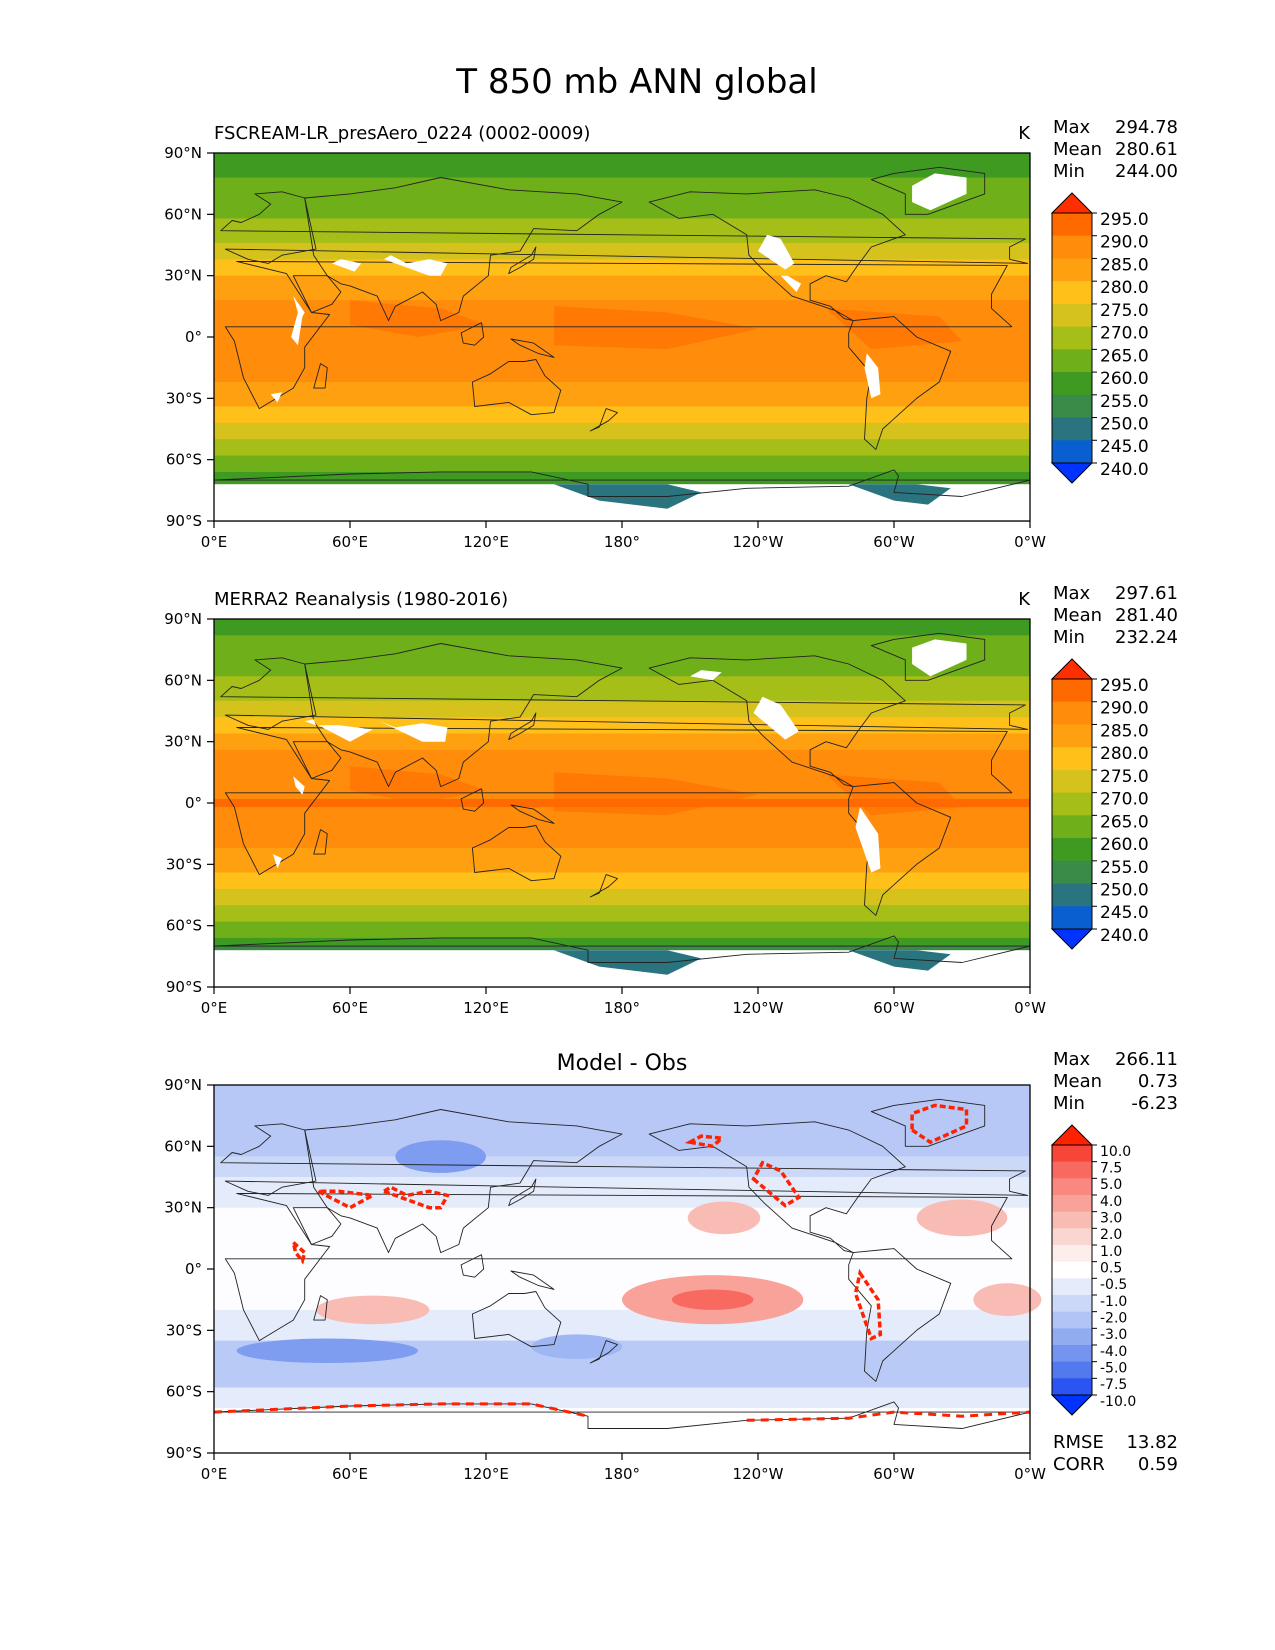 This screenshot has height=1650, width=1275. Describe the element at coordinates (627, 1269) in the screenshot. I see `map-area` at that location.